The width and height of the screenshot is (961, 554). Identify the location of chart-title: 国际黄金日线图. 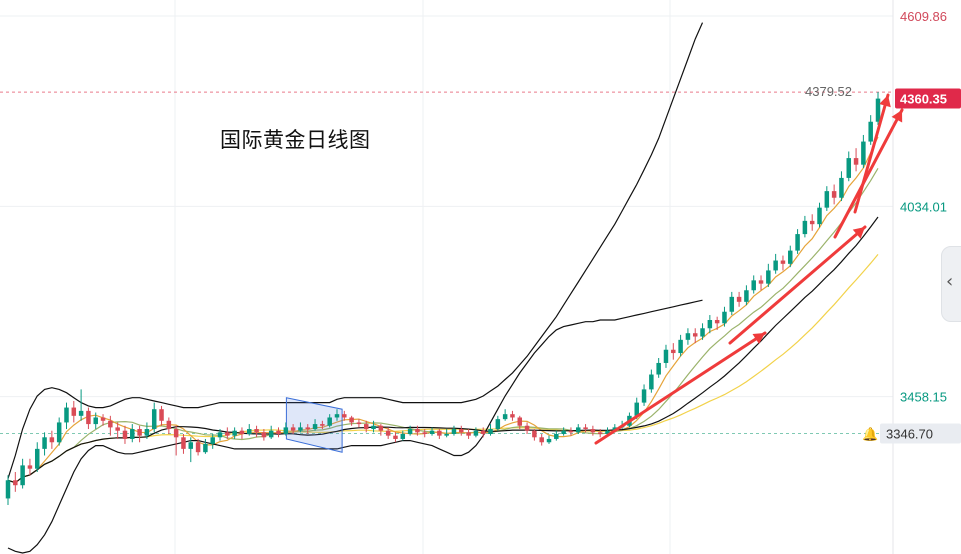
(295, 140).